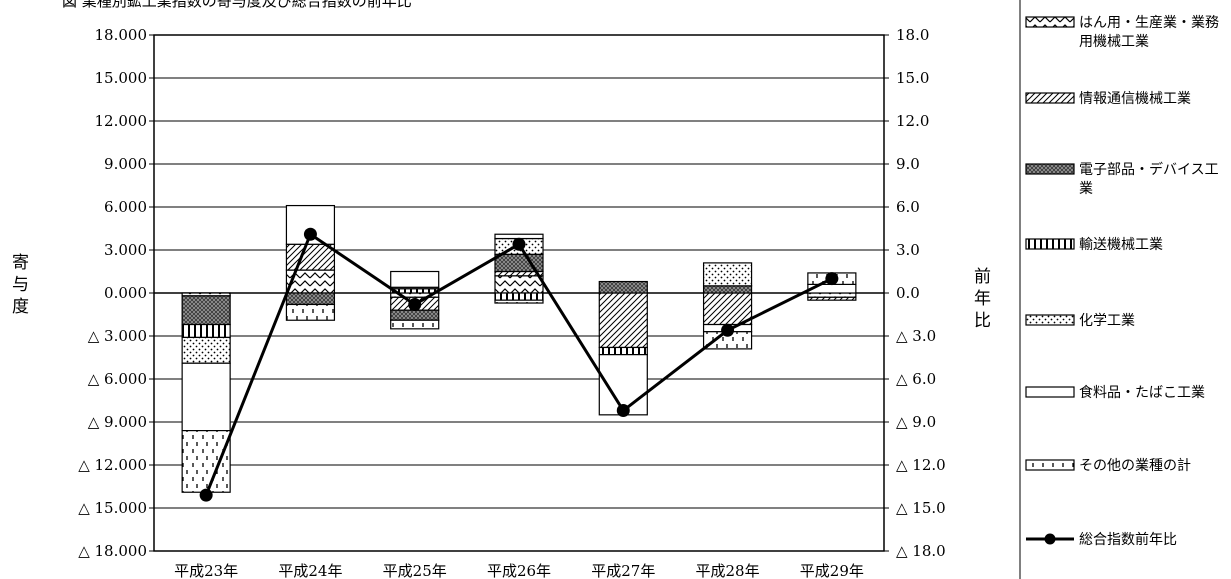 The height and width of the screenshot is (579, 1231). What do you see at coordinates (206, 570) in the screenshot?
I see `x-tick-label: 平成23年` at bounding box center [206, 570].